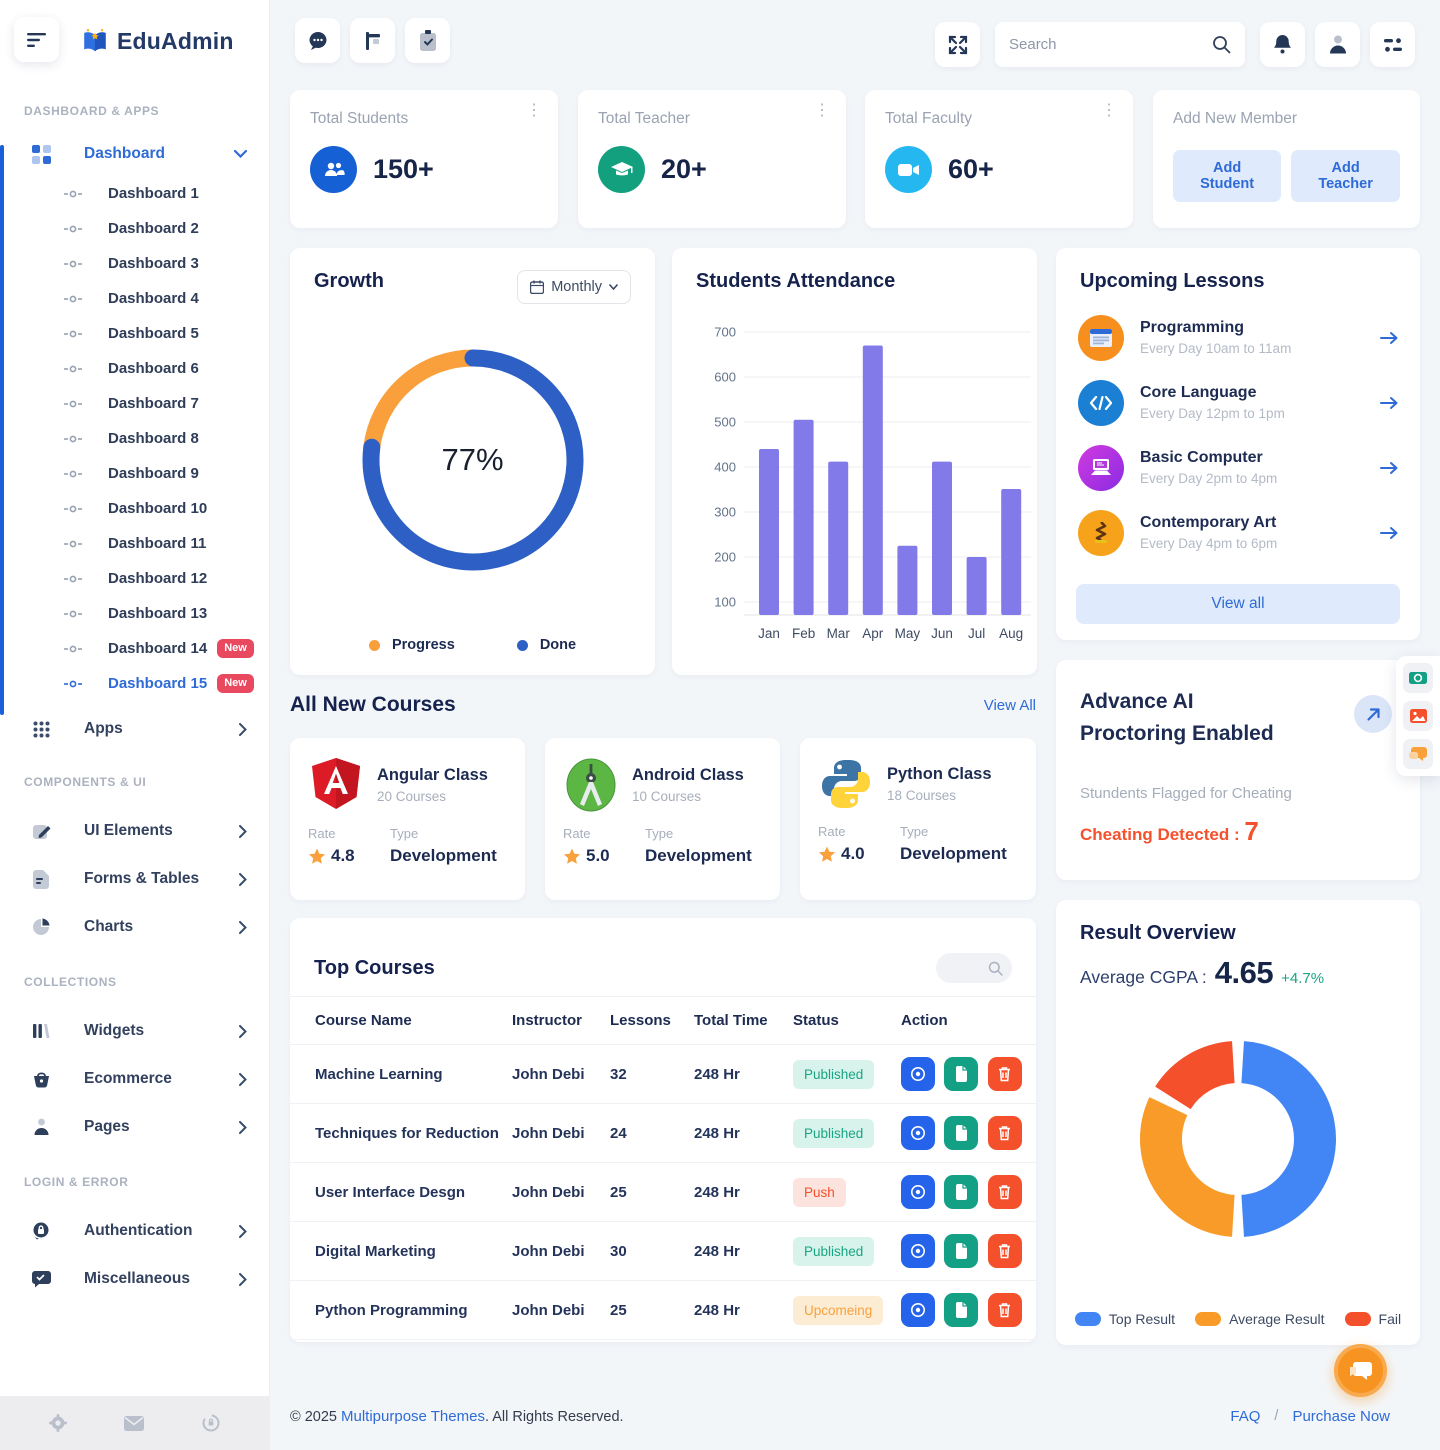 Image resolution: width=1440 pixels, height=1450 pixels. Describe the element at coordinates (841, 843) in the screenshot. I see `course-rate: Rate 4.0` at that location.